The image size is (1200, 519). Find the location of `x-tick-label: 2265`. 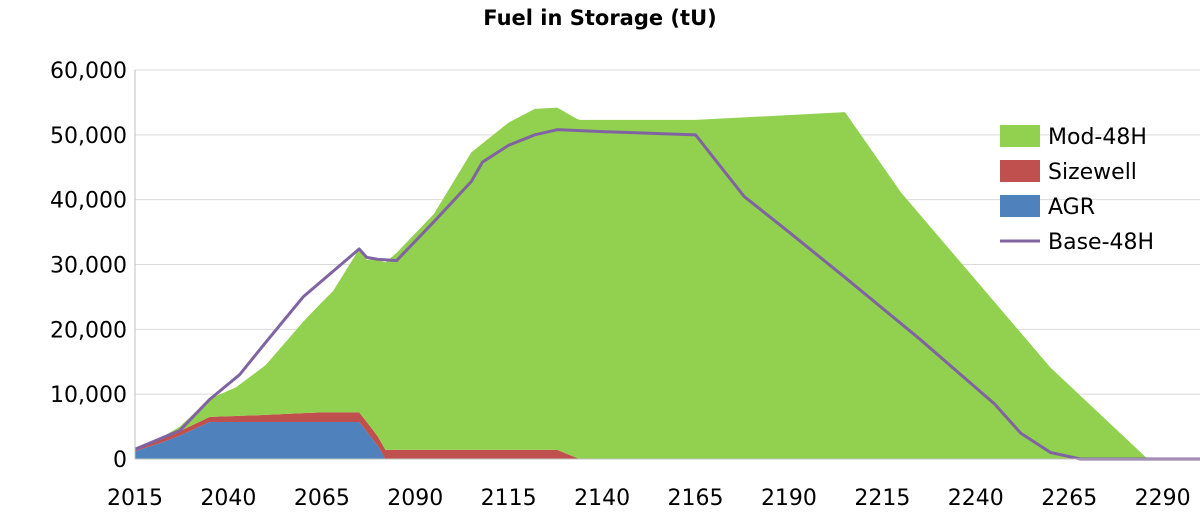

x-tick-label: 2265 is located at coordinates (1069, 498).